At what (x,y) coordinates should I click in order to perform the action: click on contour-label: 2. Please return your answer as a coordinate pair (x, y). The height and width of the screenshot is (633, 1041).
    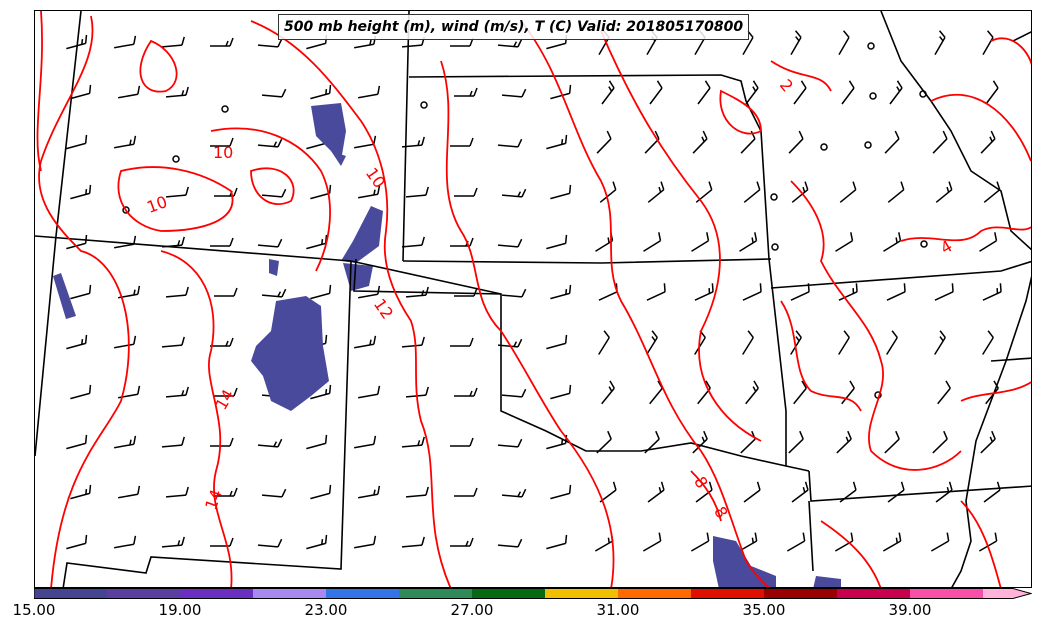
    Looking at the image, I should click on (786, 85).